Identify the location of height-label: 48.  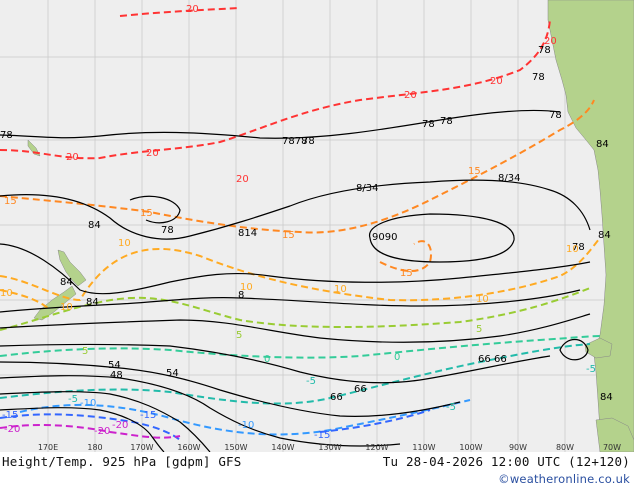
(116, 375).